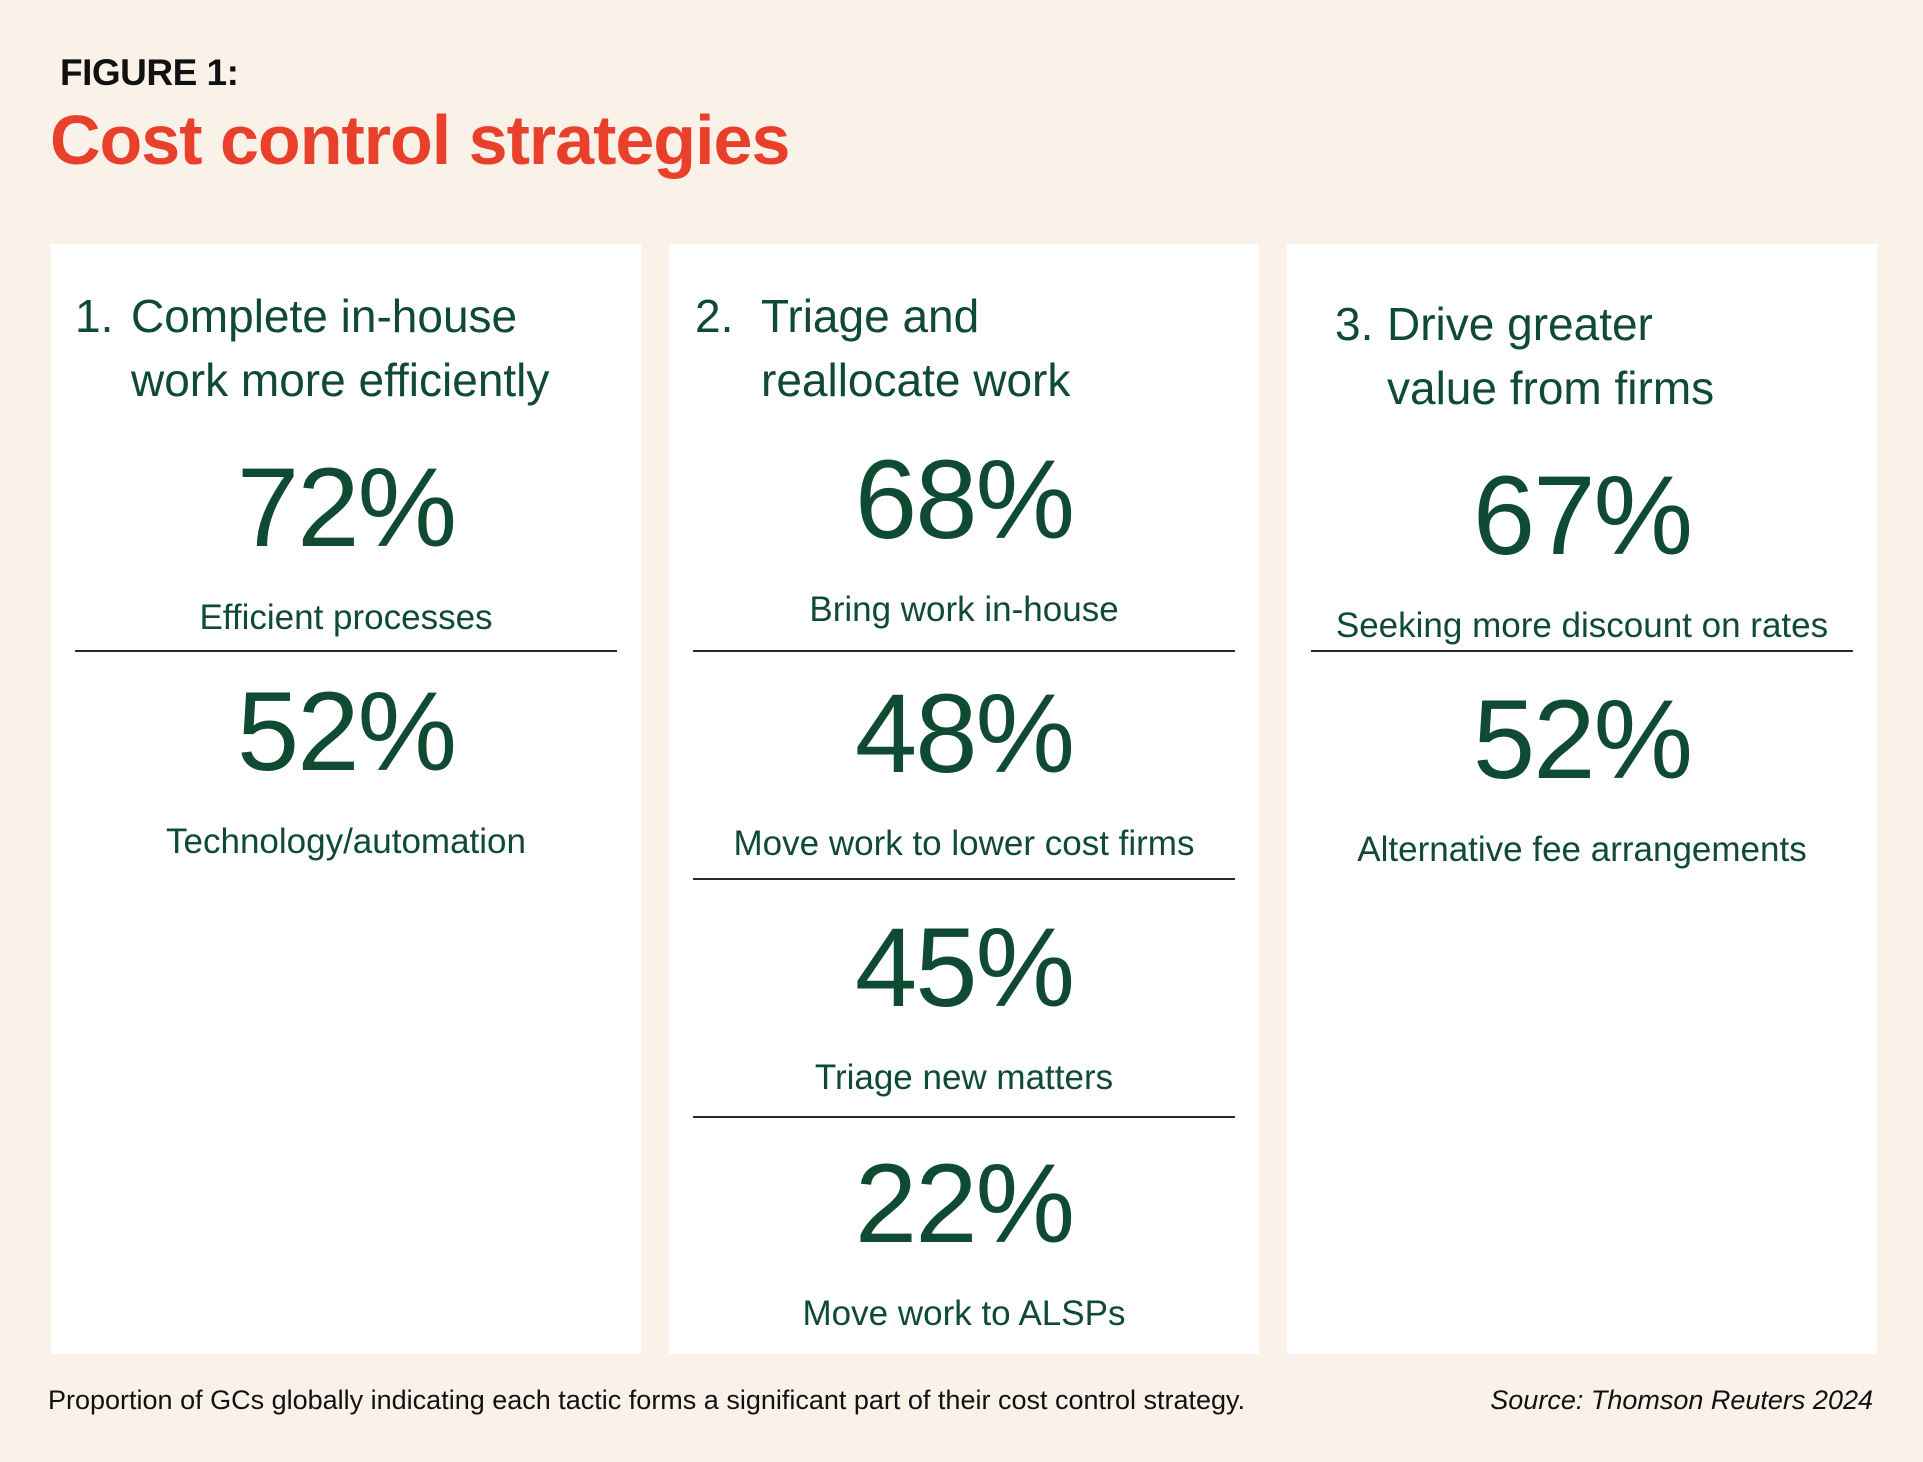 The image size is (1923, 1462). What do you see at coordinates (964, 499) in the screenshot?
I see `stat-value: 68%` at bounding box center [964, 499].